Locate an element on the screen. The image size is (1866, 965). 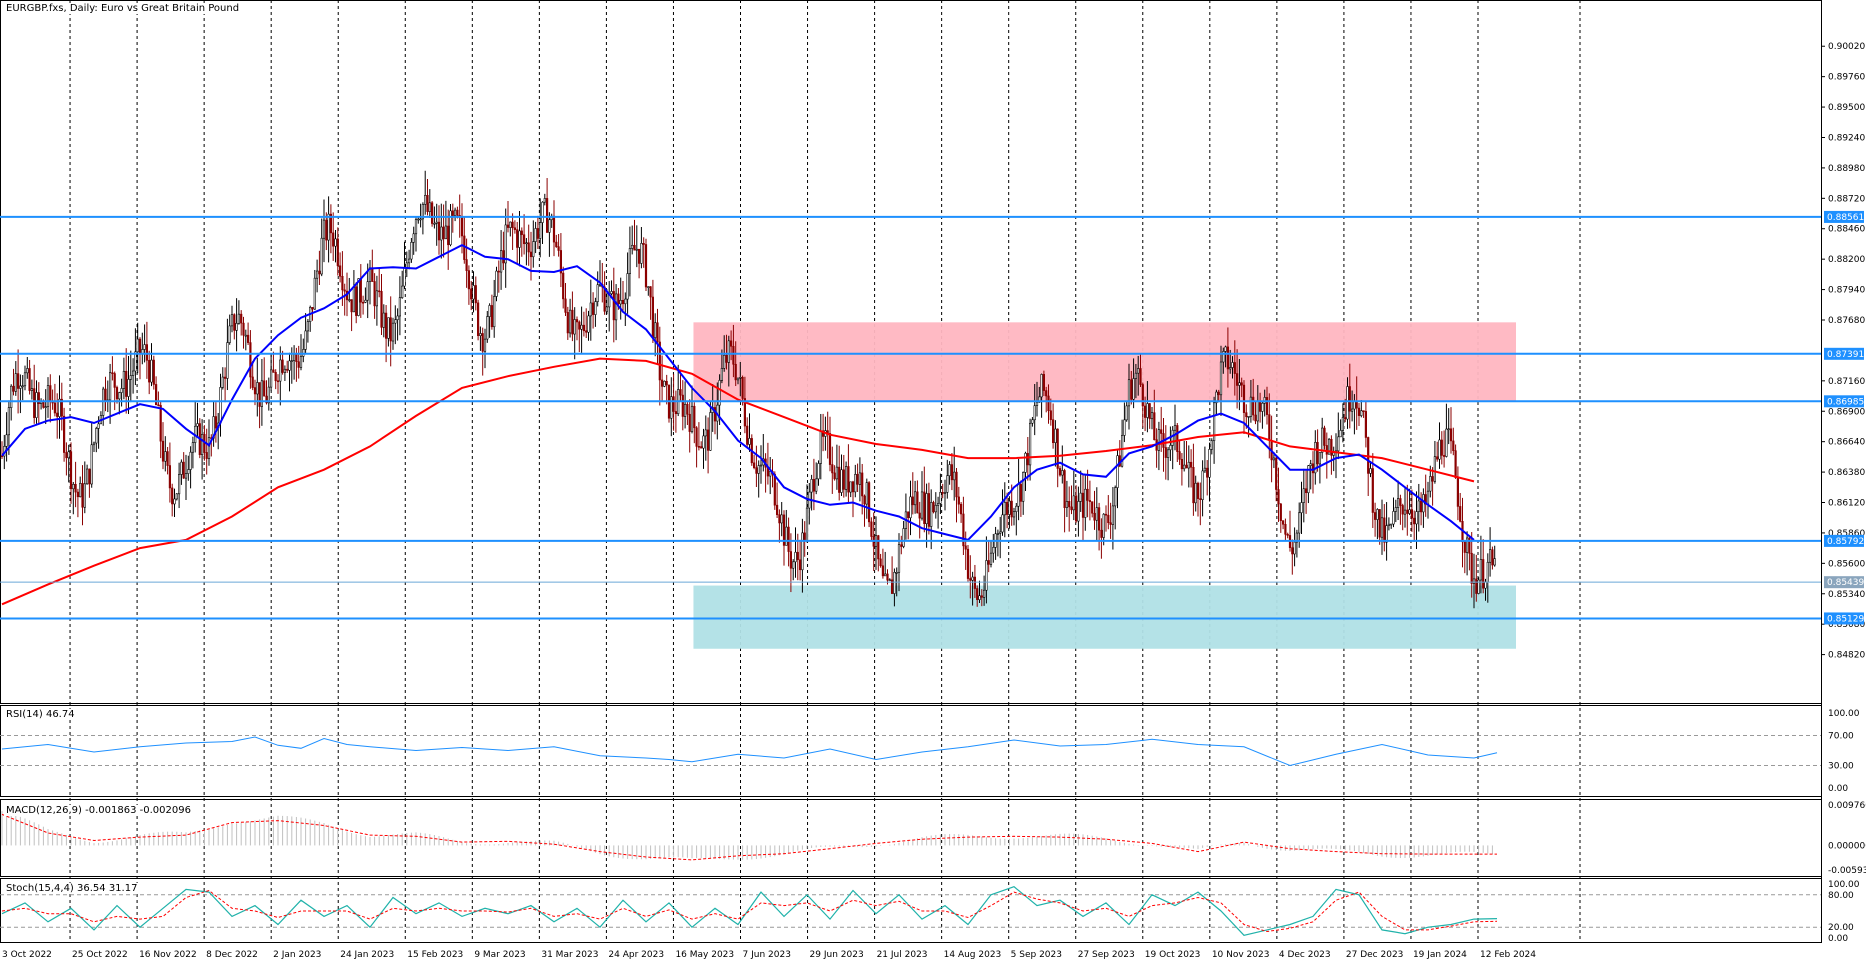
stoch-y-tick-label: 80.00 is located at coordinates (1841, 896).